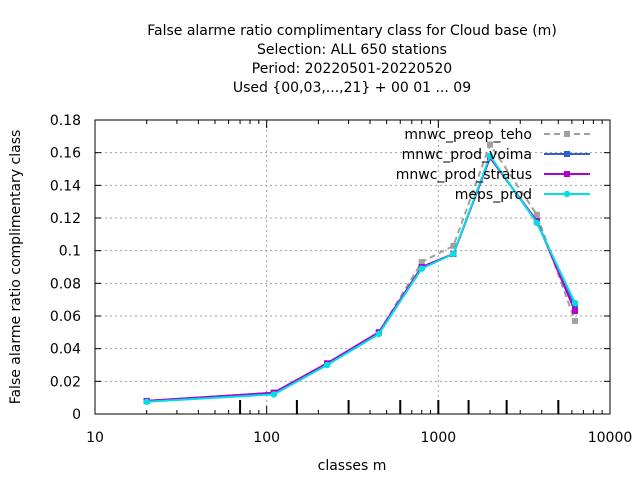 Image resolution: width=640 pixels, height=480 pixels. I want to click on legend-label-meps_prod: meps_prod, so click(493, 195).